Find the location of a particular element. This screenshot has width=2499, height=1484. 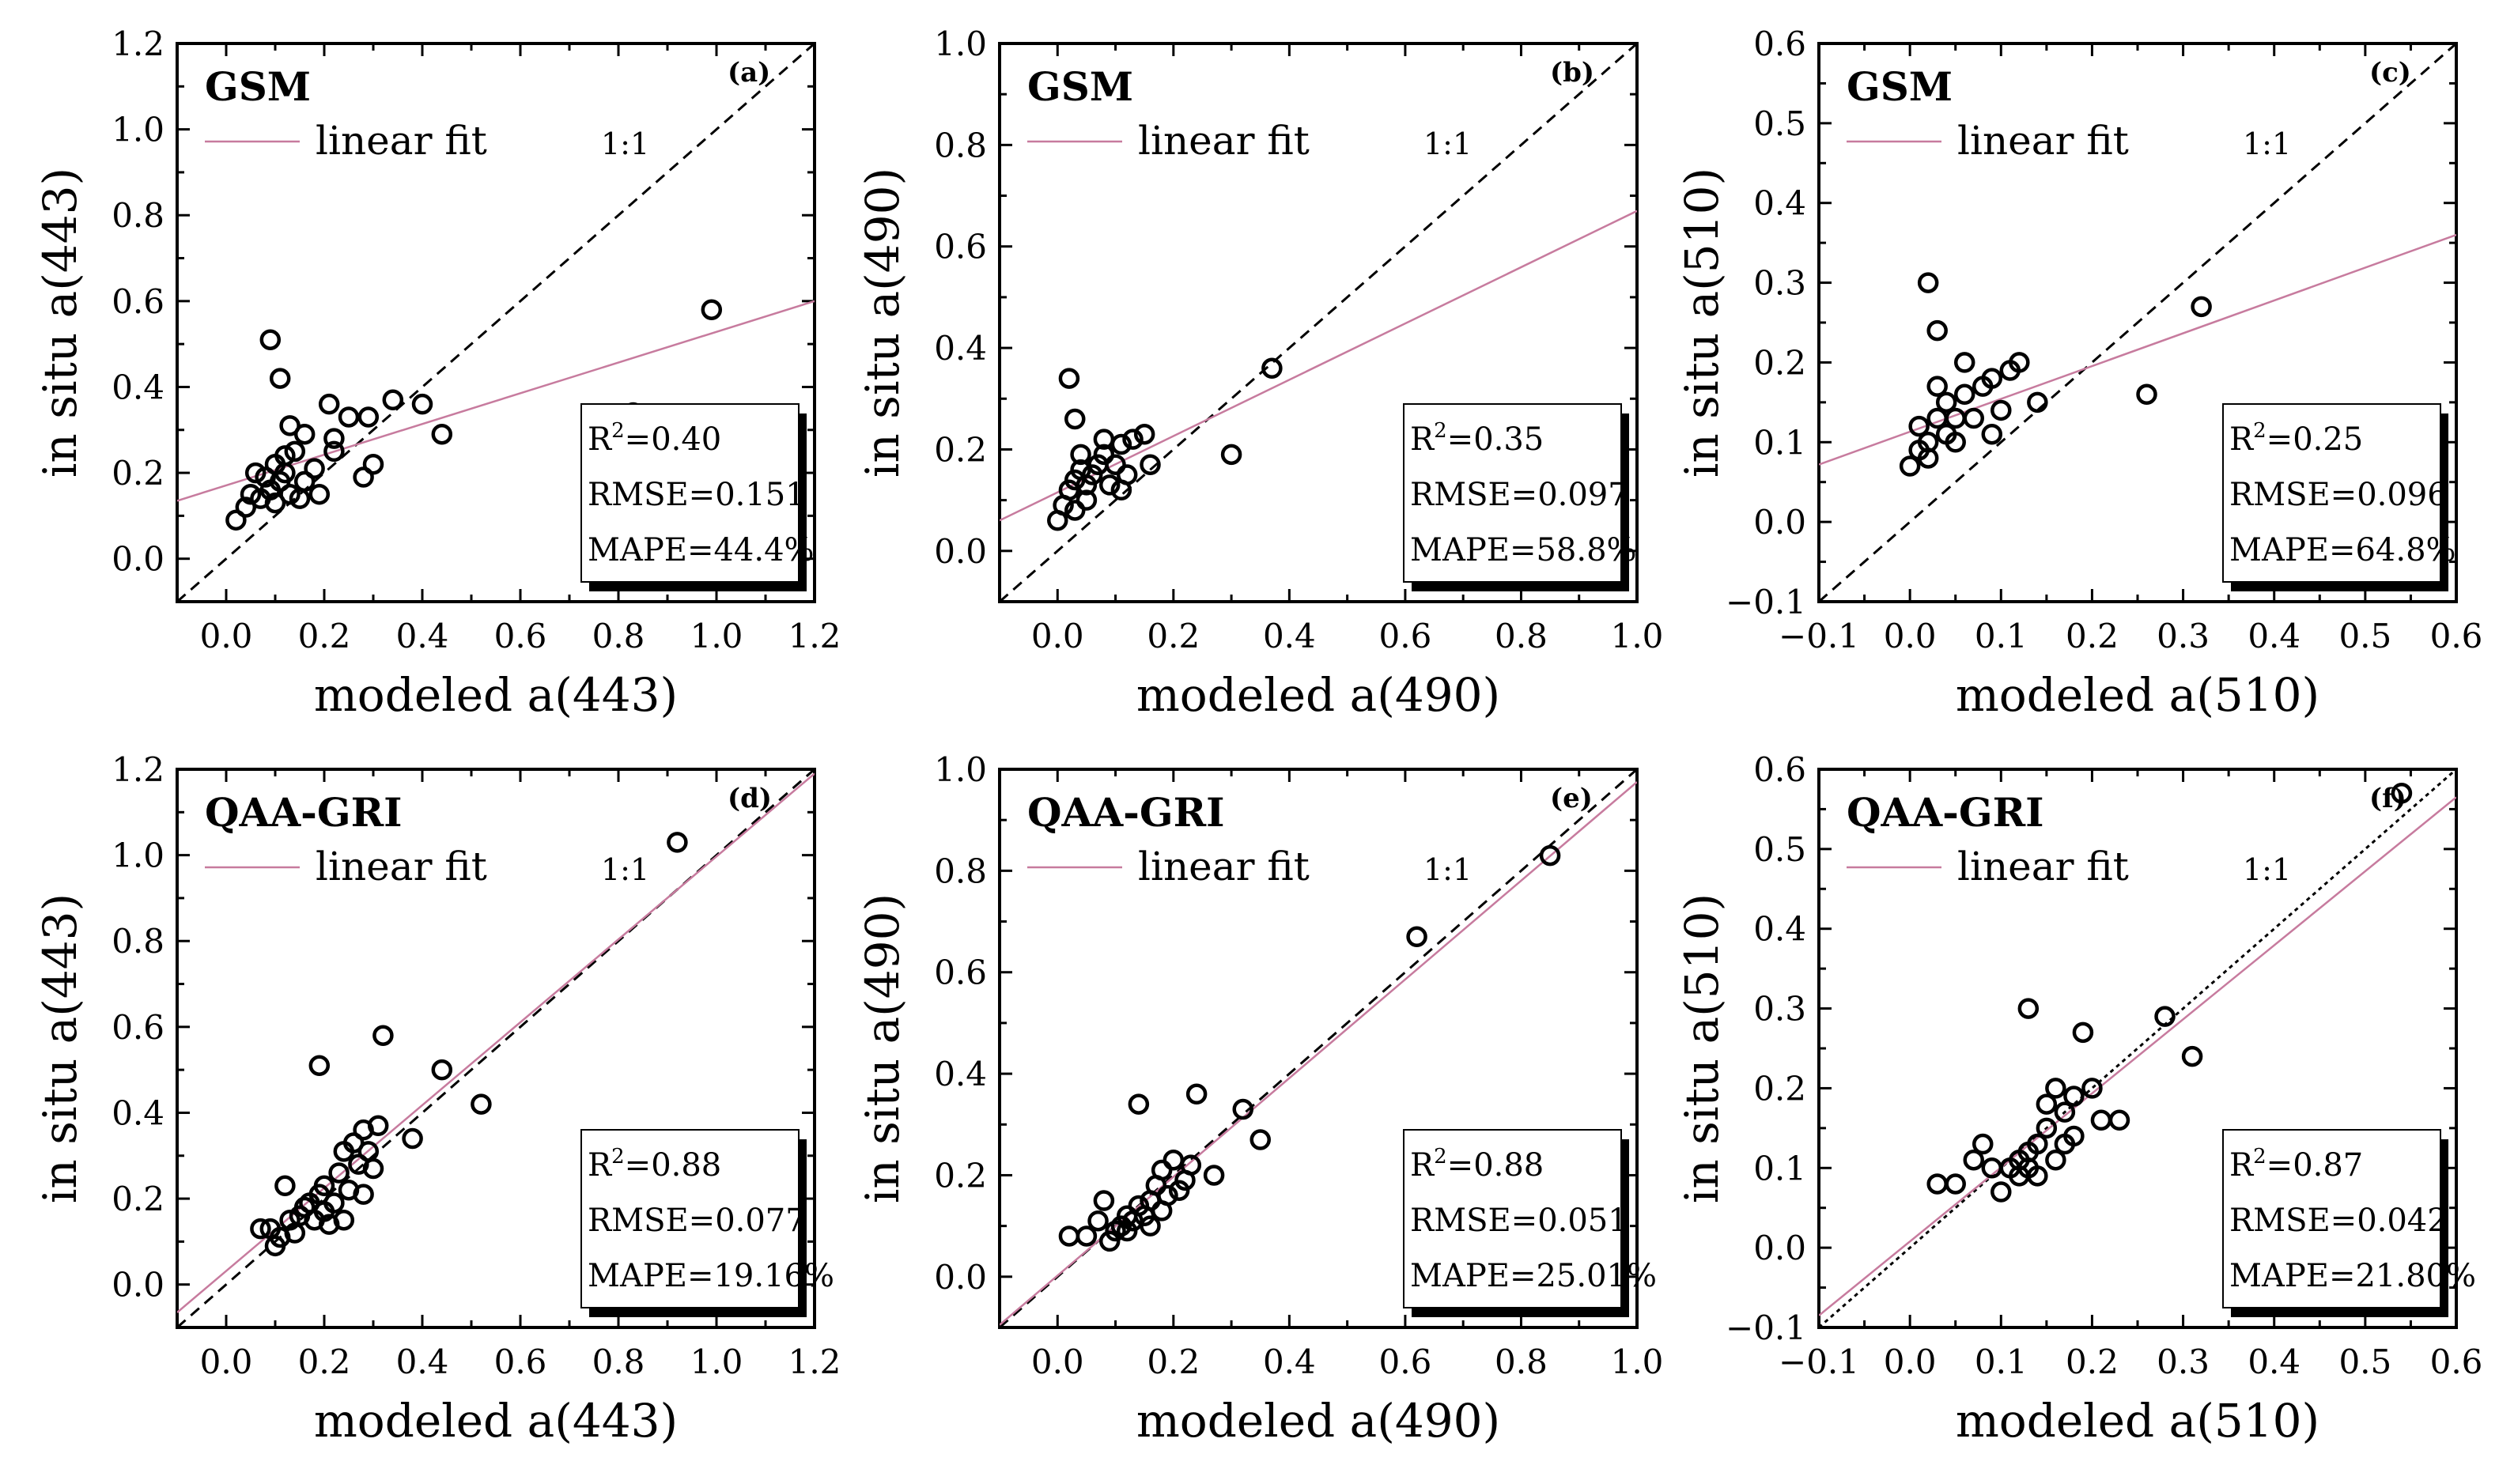

y-tick-label: 0.3 is located at coordinates (1779, 1009).